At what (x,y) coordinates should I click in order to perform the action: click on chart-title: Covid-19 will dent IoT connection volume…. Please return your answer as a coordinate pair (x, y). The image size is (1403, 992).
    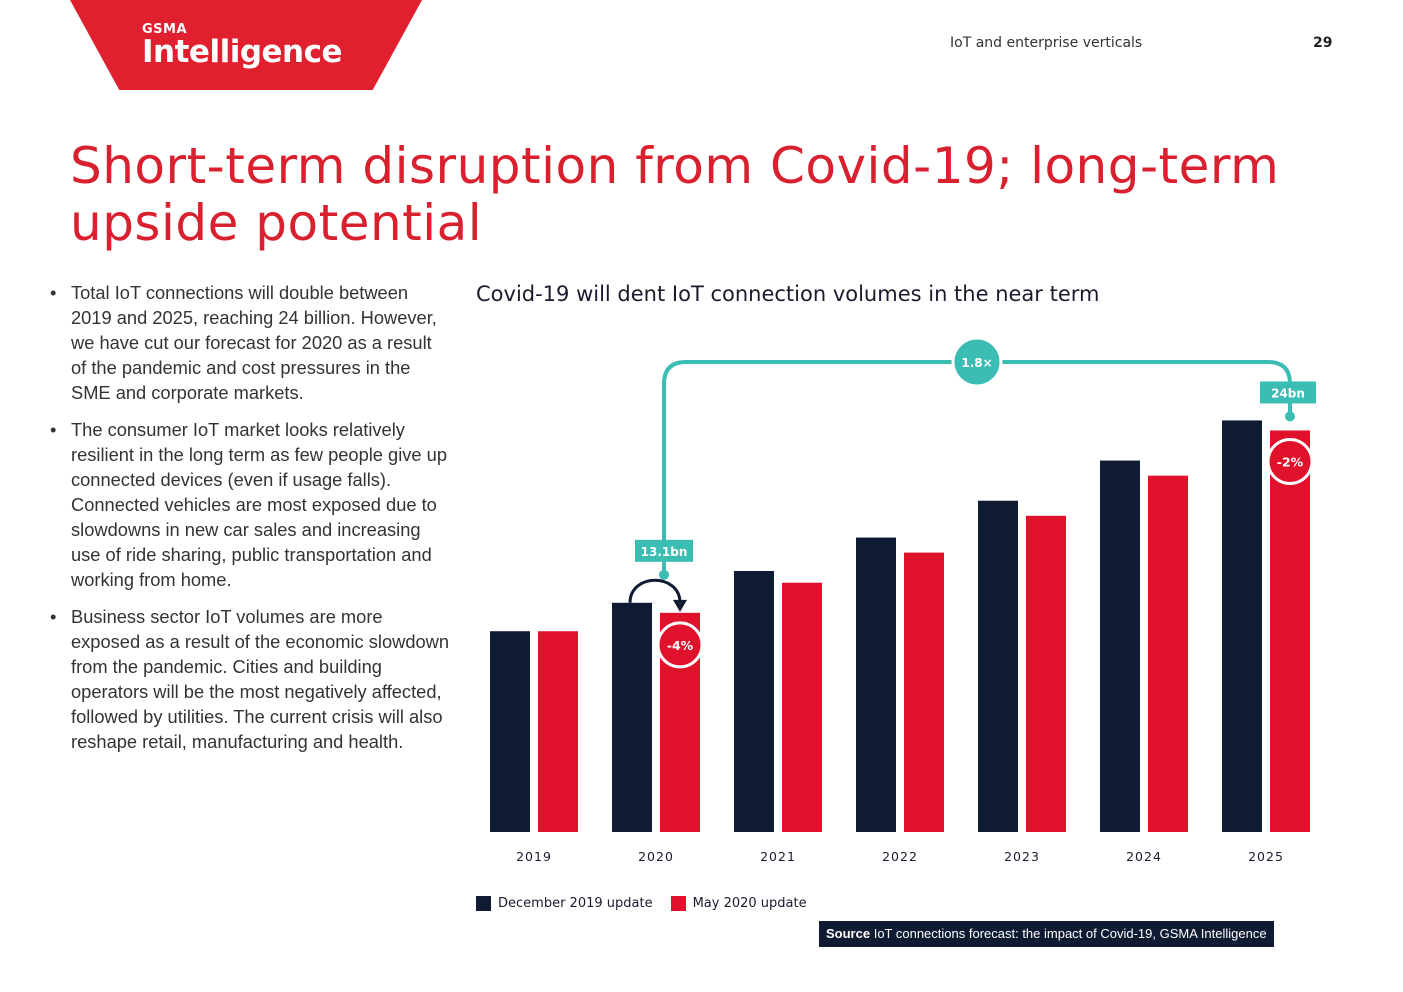
    Looking at the image, I should click on (788, 294).